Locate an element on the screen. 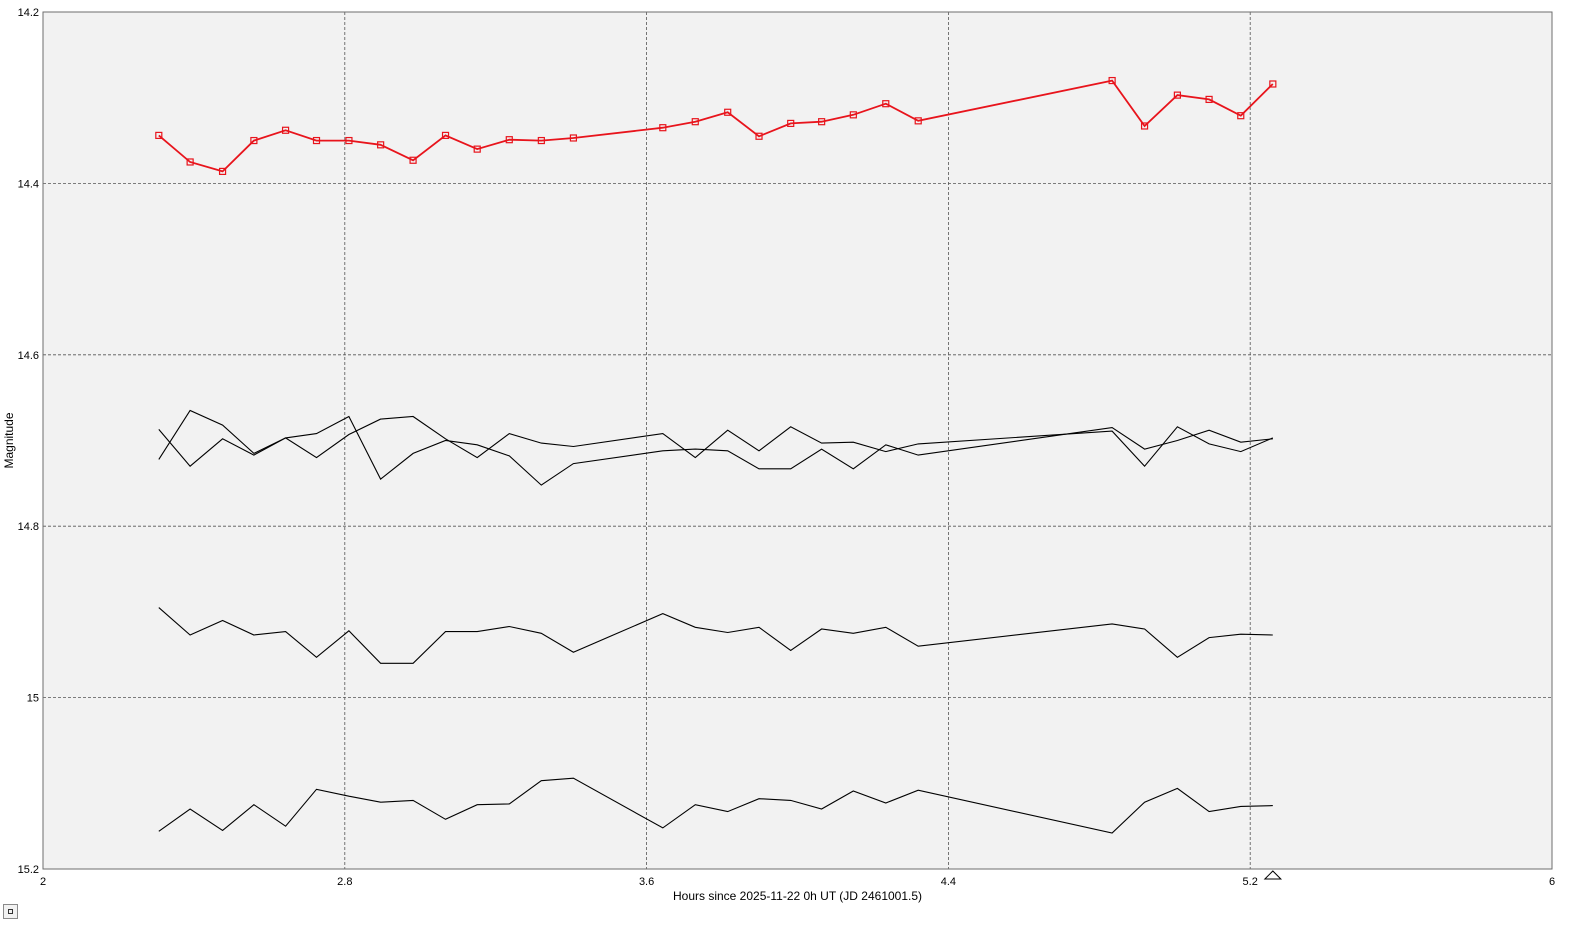  x-tick-labels: 2 2.8 3.6 4.4 5.2 6 is located at coordinates (797, 882).